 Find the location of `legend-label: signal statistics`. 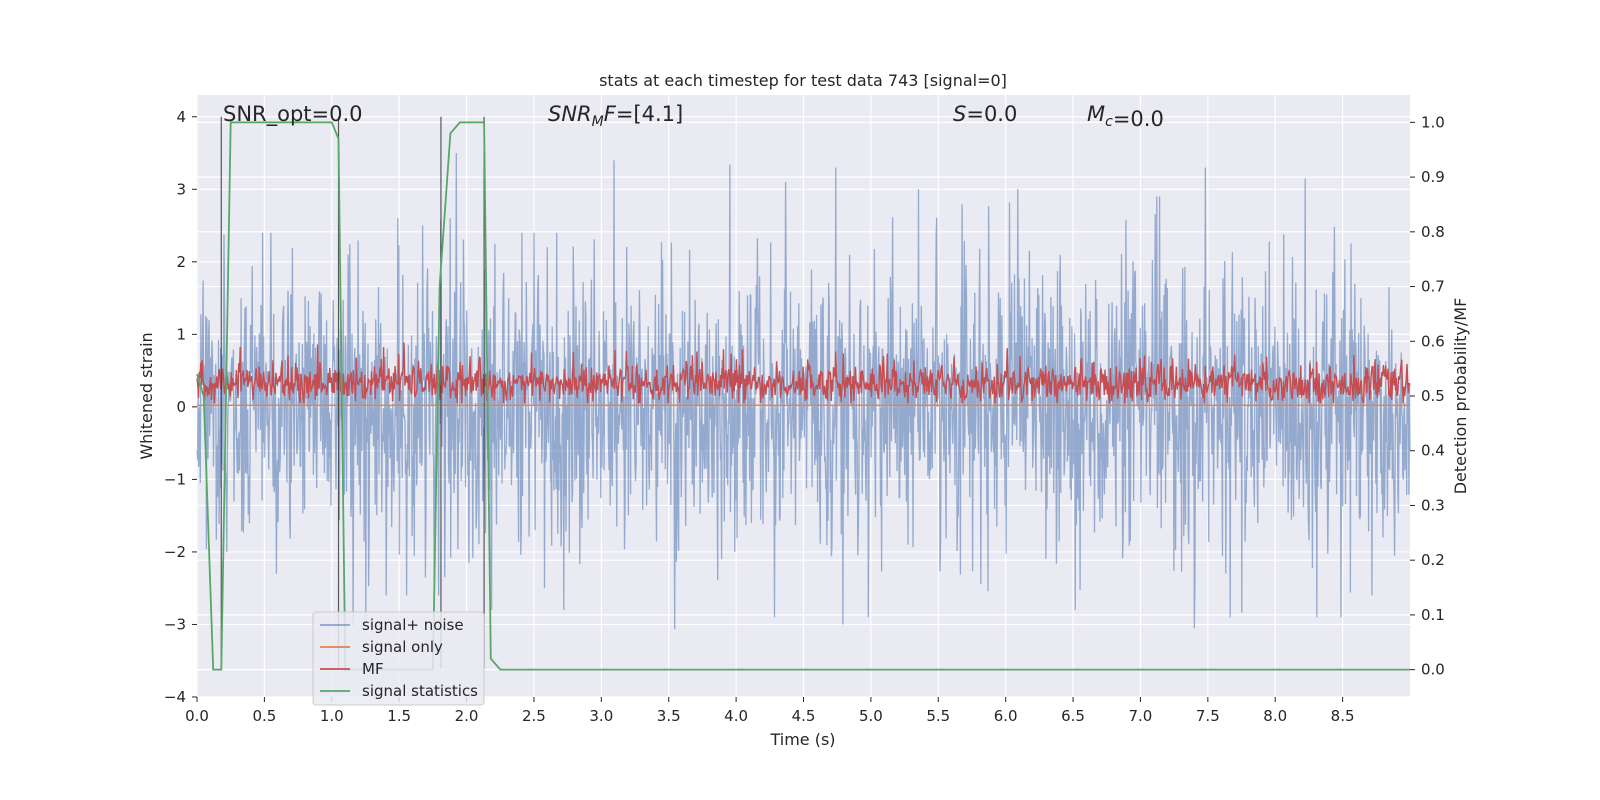

legend-label: signal statistics is located at coordinates (420, 691).